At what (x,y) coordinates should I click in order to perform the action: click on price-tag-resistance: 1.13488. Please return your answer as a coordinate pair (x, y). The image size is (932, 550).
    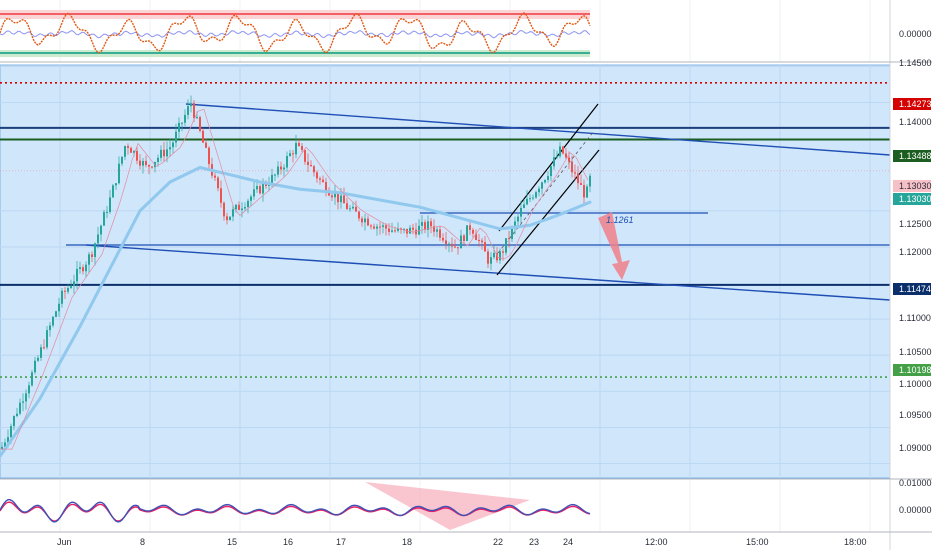
    Looking at the image, I should click on (912, 156).